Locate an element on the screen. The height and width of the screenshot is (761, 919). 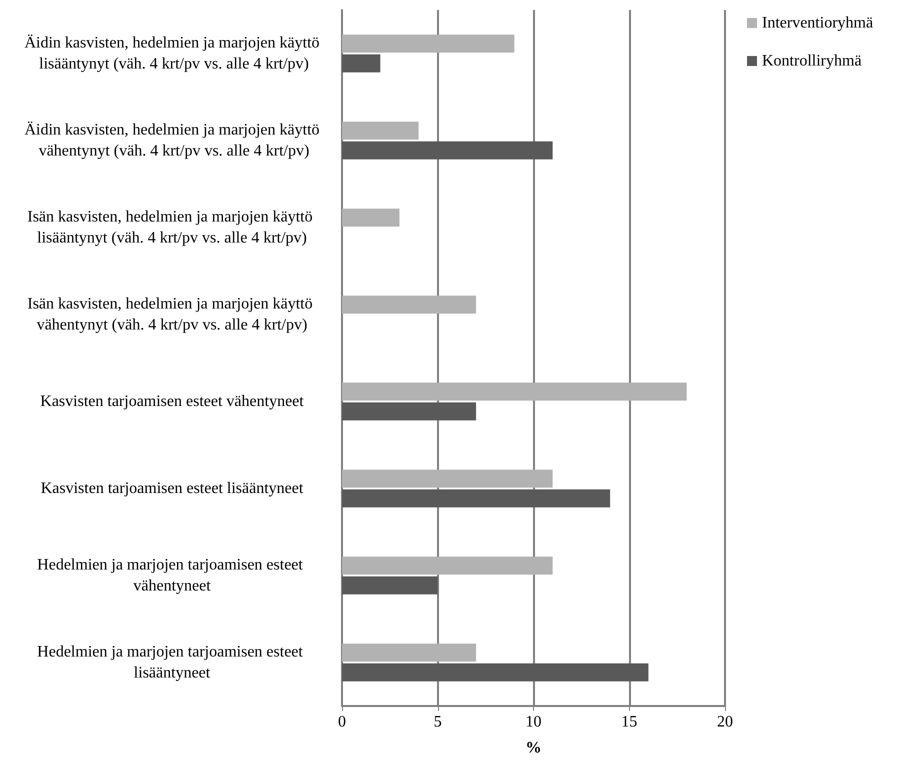
legend-label: Kontrolliryhmä is located at coordinates (812, 61).